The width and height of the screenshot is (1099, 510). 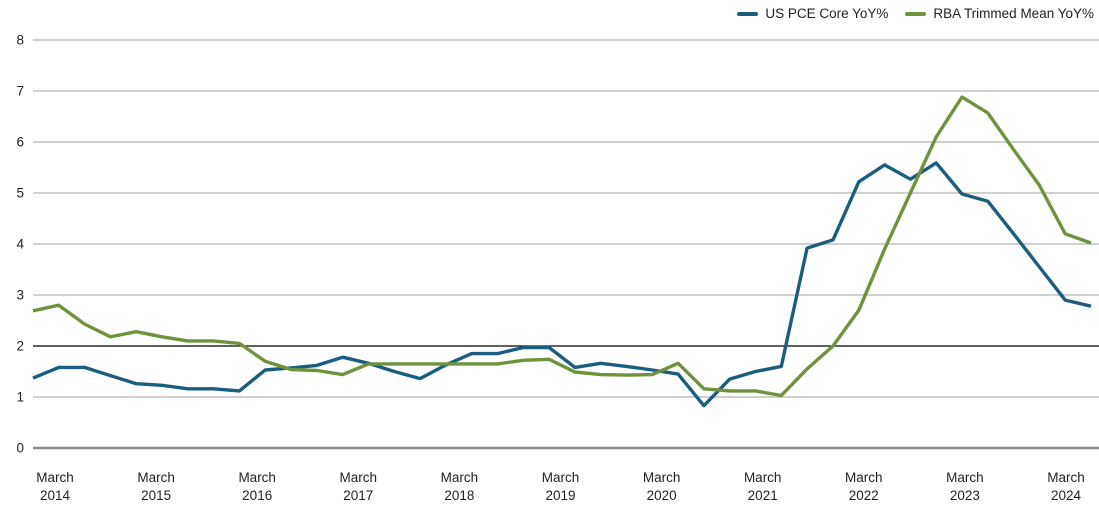 I want to click on y-tick-label-3: 3, so click(x=20, y=295).